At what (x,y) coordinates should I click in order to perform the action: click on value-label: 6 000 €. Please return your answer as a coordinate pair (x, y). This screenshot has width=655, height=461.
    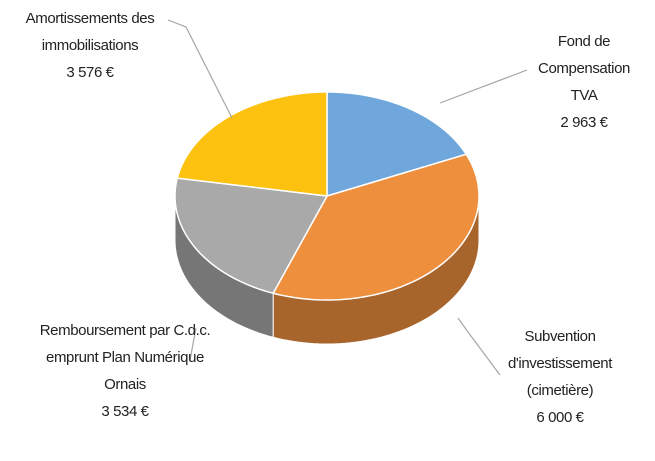
    Looking at the image, I should click on (560, 417).